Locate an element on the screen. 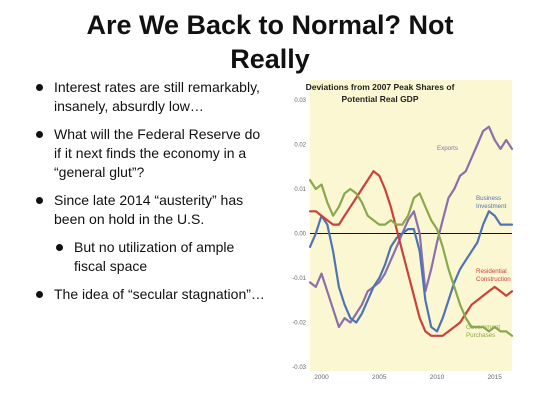  x-tick-label: 2005 is located at coordinates (379, 377).